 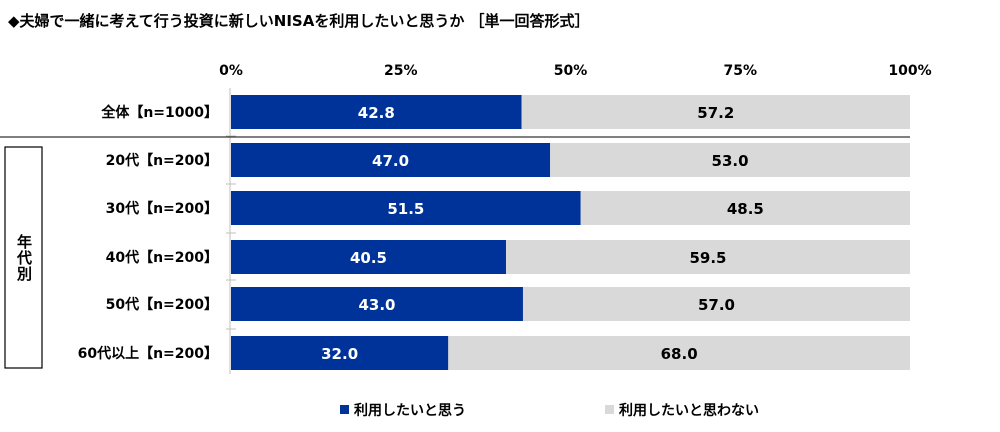 What do you see at coordinates (410, 410) in the screenshot?
I see `legend-label: 利用したいと思う` at bounding box center [410, 410].